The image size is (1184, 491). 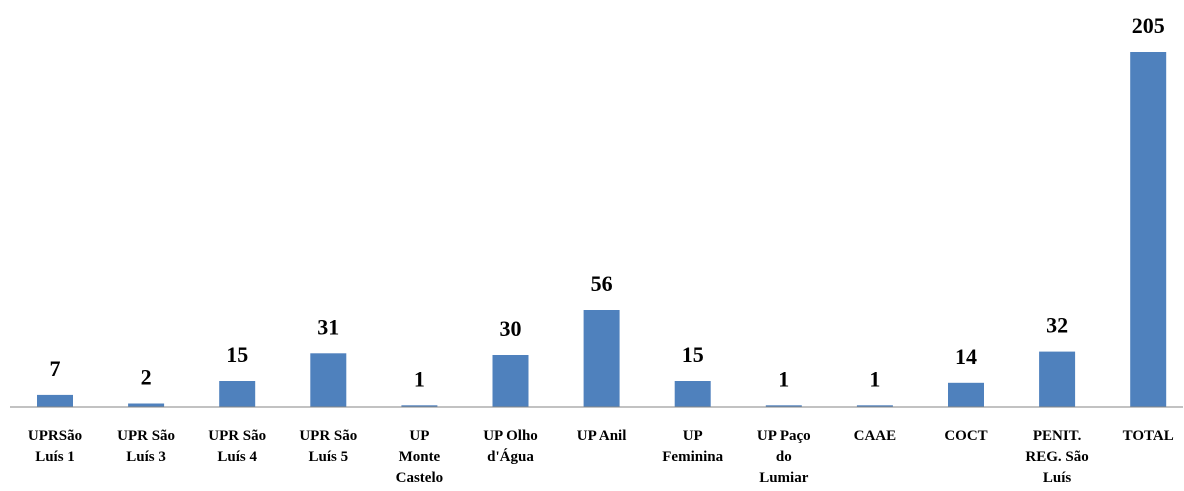 I want to click on category-label-12: TOTAL, so click(x=1148, y=436).